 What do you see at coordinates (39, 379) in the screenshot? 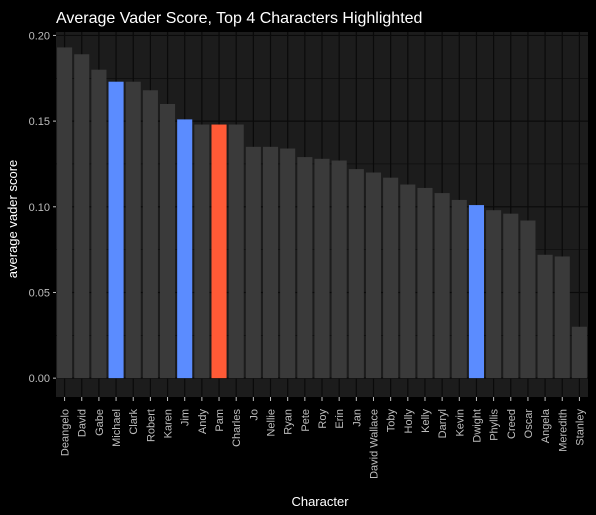
I see `y-tick-label: 0.00` at bounding box center [39, 379].